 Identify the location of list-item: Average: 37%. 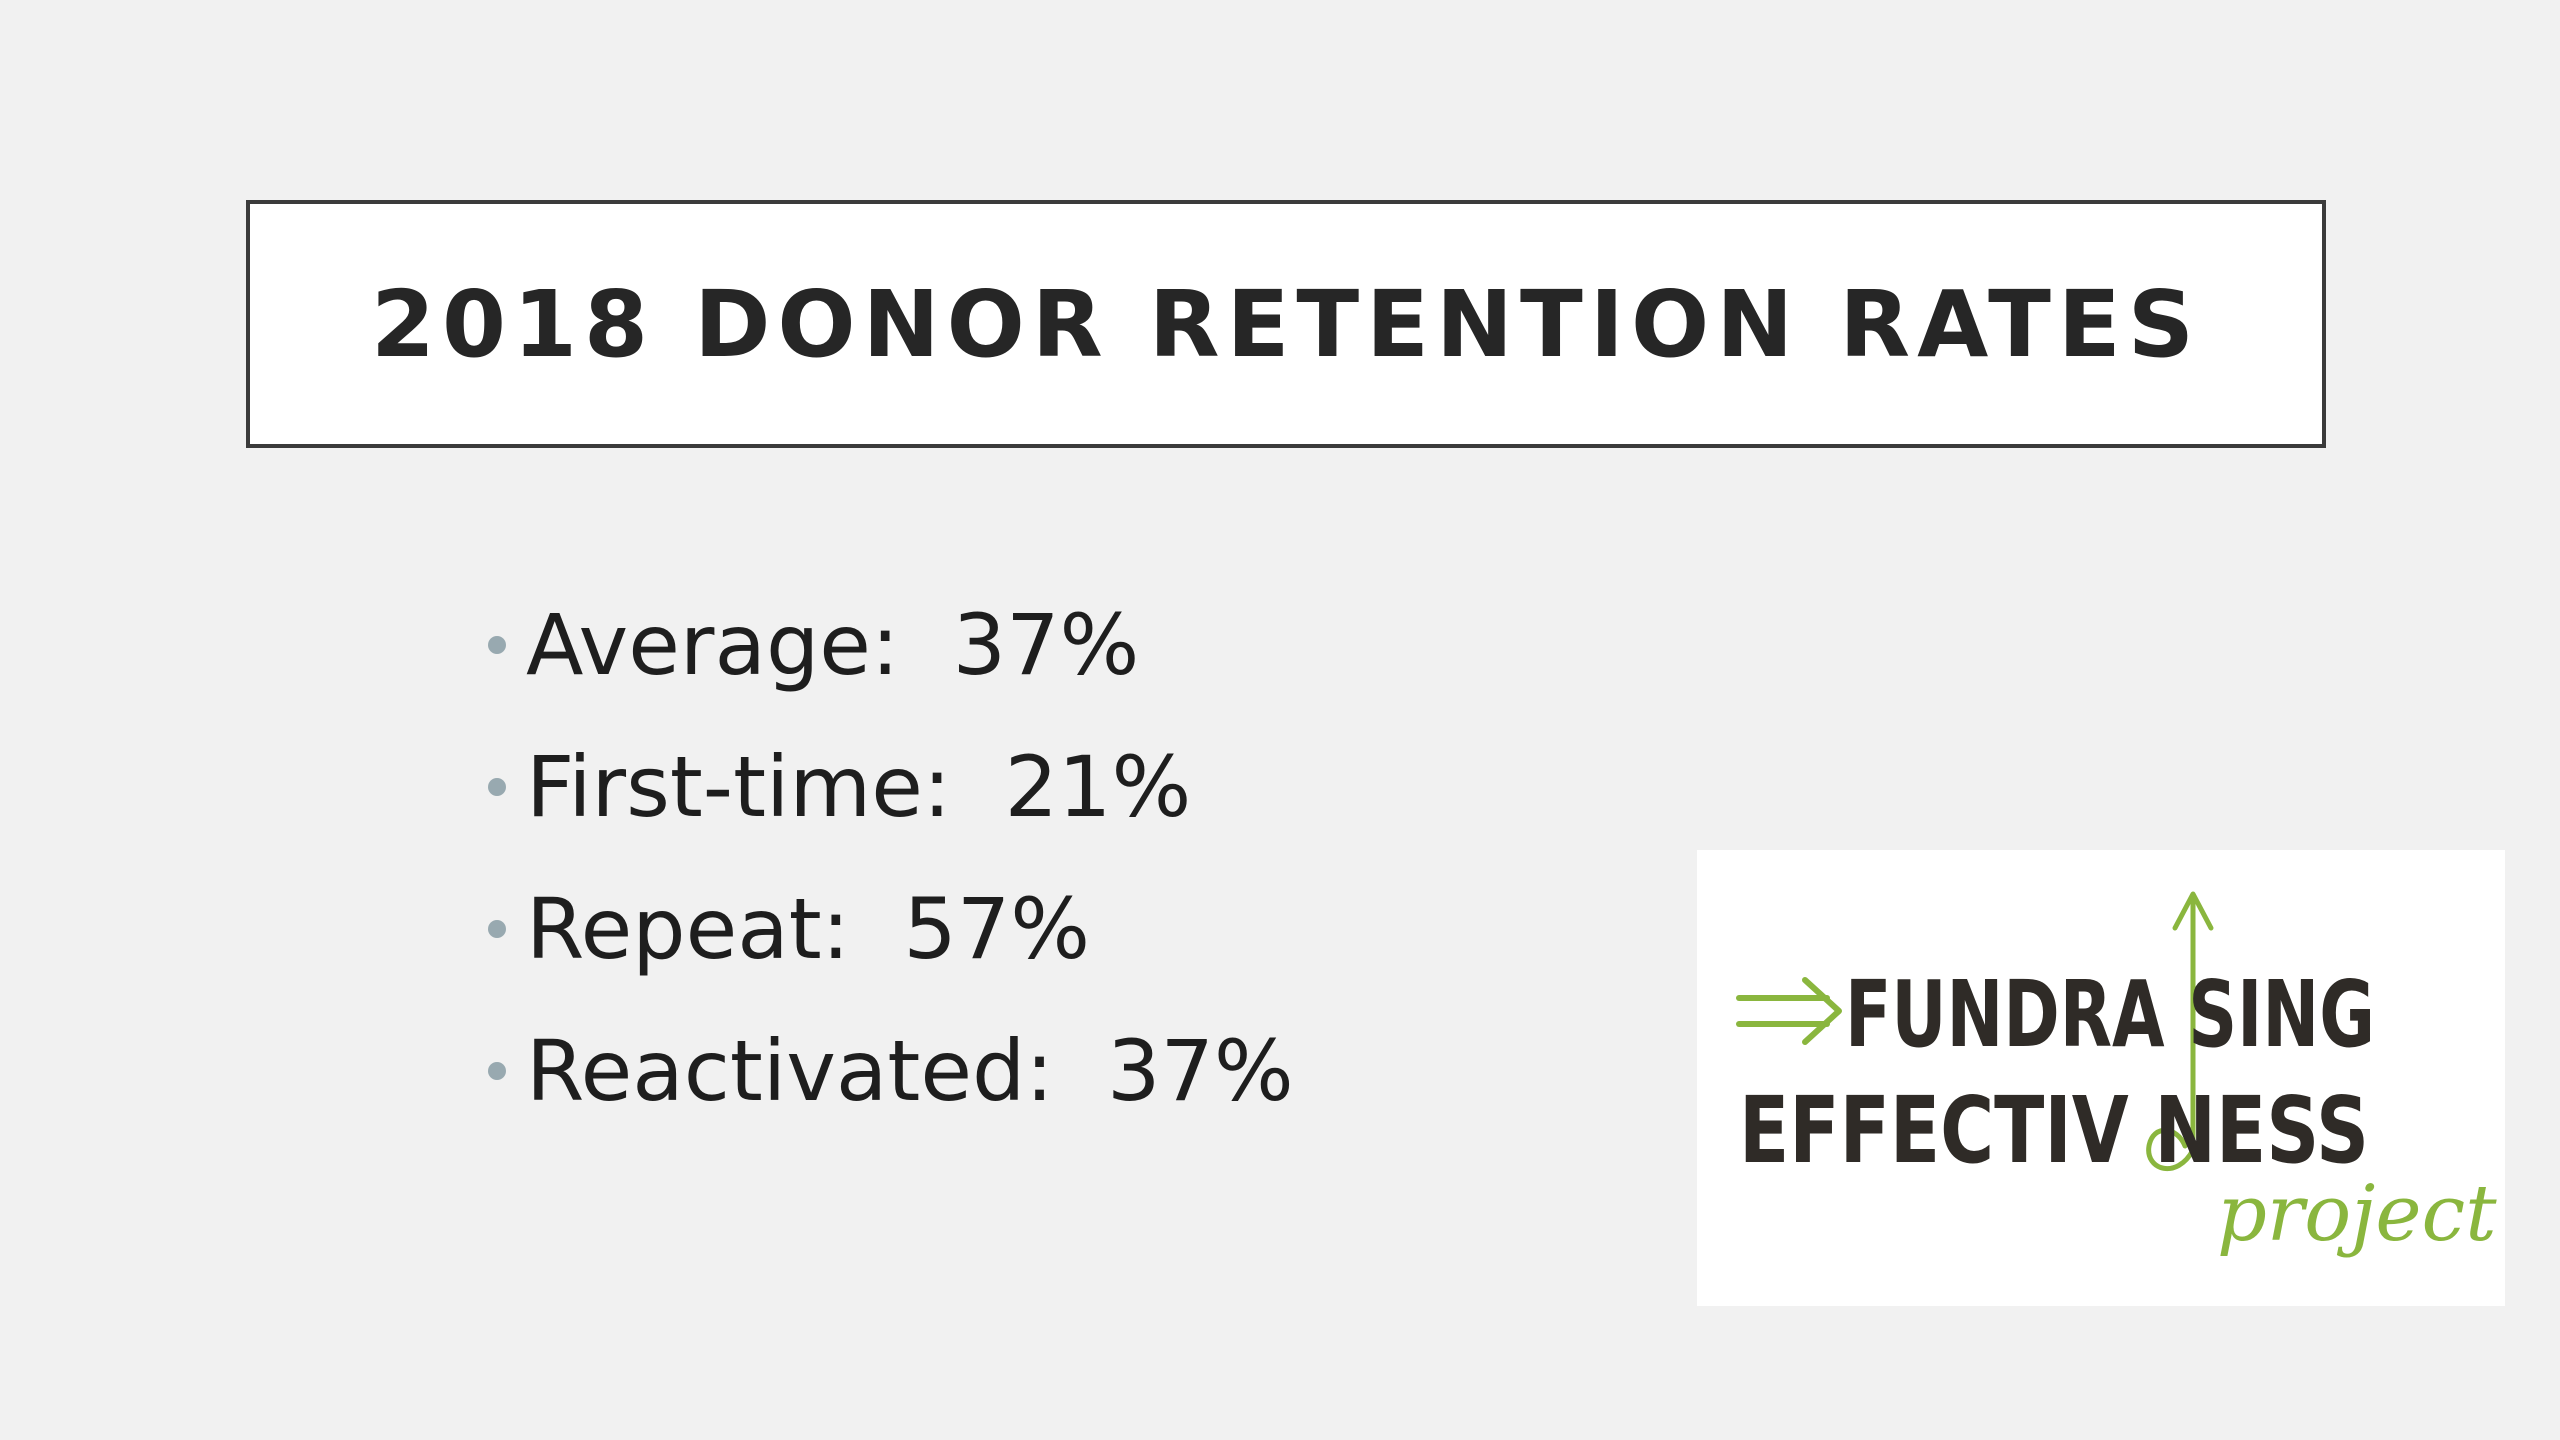
(891, 645).